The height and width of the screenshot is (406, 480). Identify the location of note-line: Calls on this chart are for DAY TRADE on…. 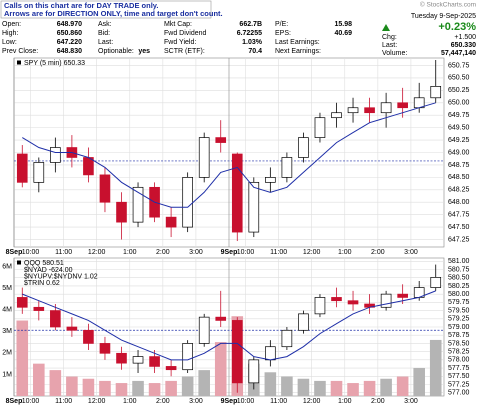
(81, 5).